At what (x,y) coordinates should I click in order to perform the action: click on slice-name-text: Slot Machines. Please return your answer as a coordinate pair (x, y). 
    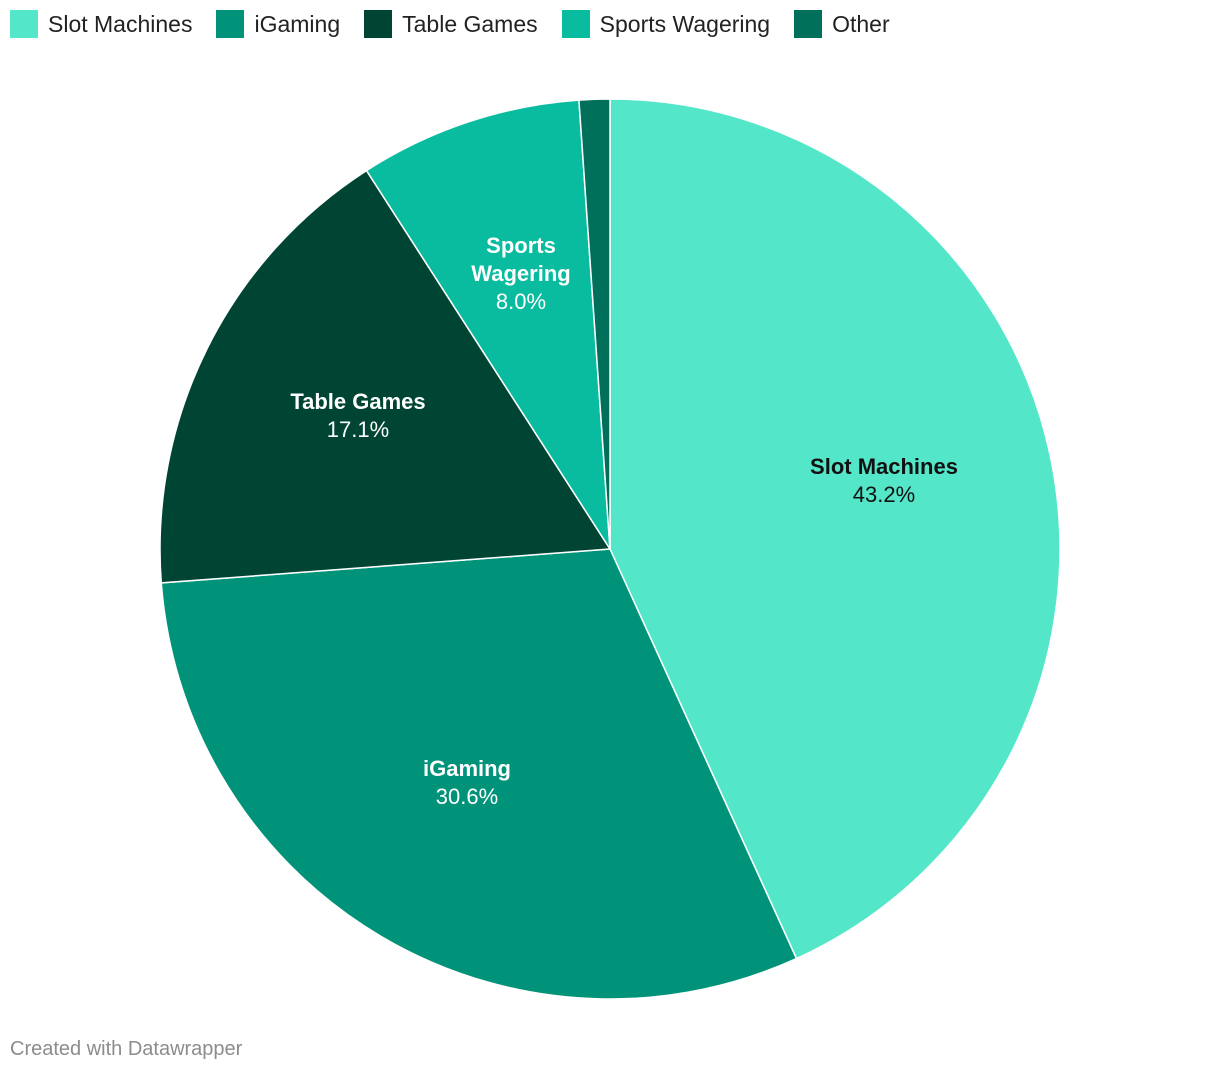
    Looking at the image, I should click on (884, 466).